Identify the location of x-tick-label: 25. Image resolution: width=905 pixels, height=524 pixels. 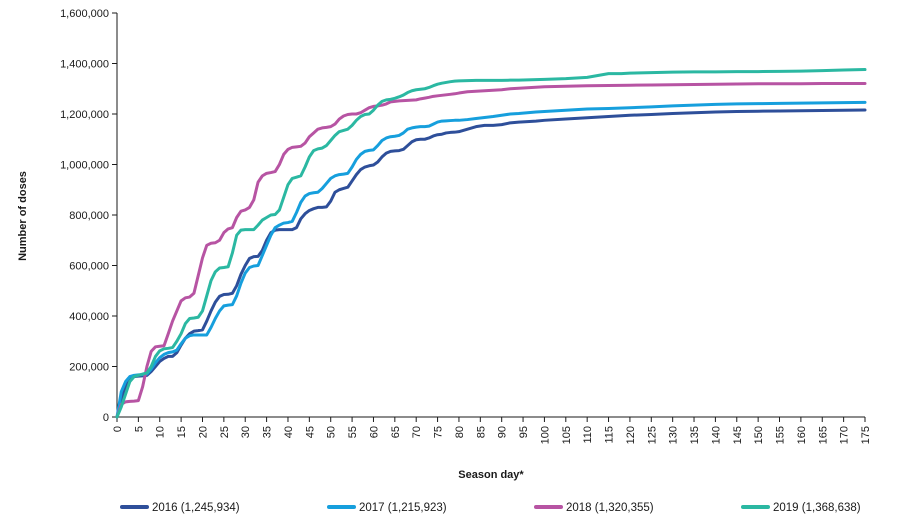
(225, 432).